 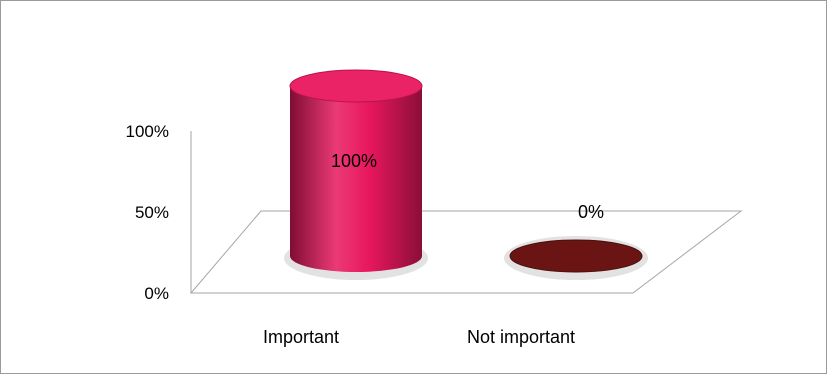 What do you see at coordinates (576, 256) in the screenshot?
I see `bar-not-important` at bounding box center [576, 256].